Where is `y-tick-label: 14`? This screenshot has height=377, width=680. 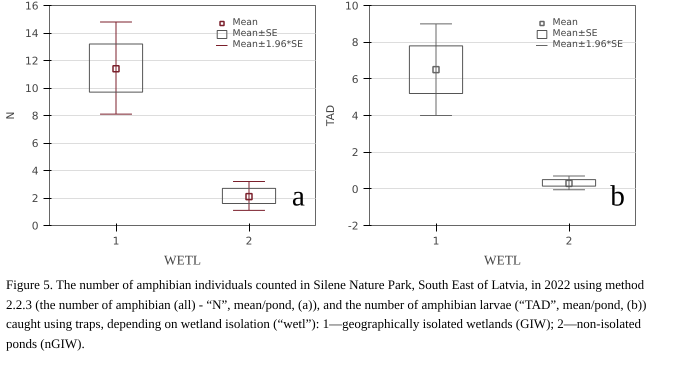
y-tick-label: 14 is located at coordinates (31, 33).